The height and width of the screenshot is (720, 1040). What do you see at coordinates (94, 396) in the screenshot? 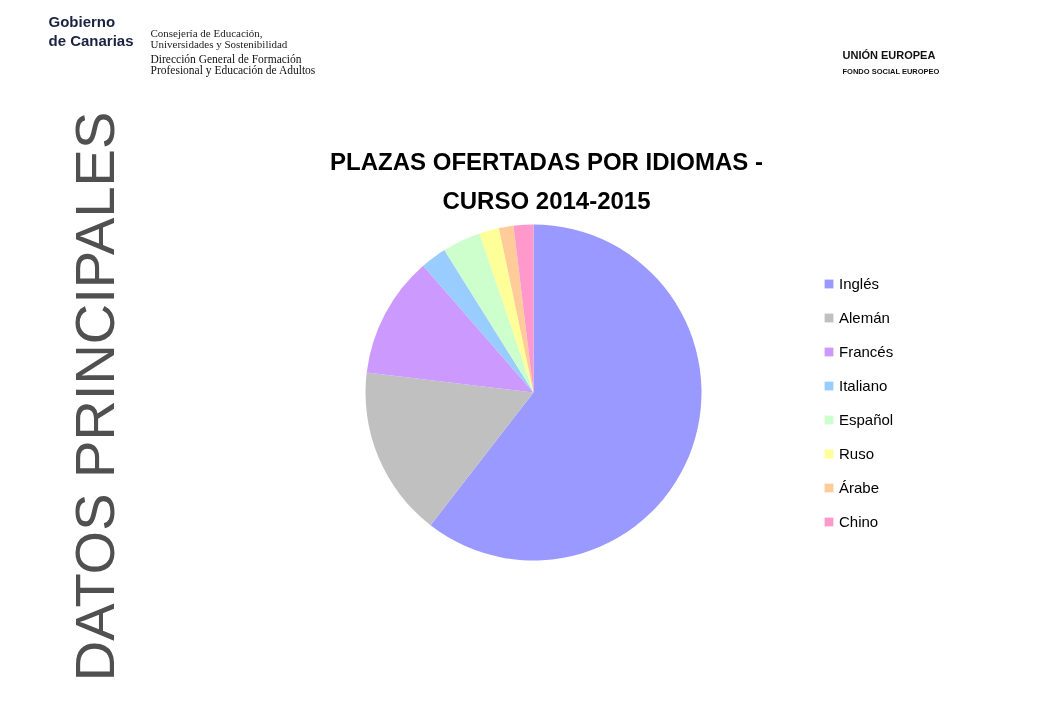
I see `text: DATOS PRINCIPALES` at bounding box center [94, 396].